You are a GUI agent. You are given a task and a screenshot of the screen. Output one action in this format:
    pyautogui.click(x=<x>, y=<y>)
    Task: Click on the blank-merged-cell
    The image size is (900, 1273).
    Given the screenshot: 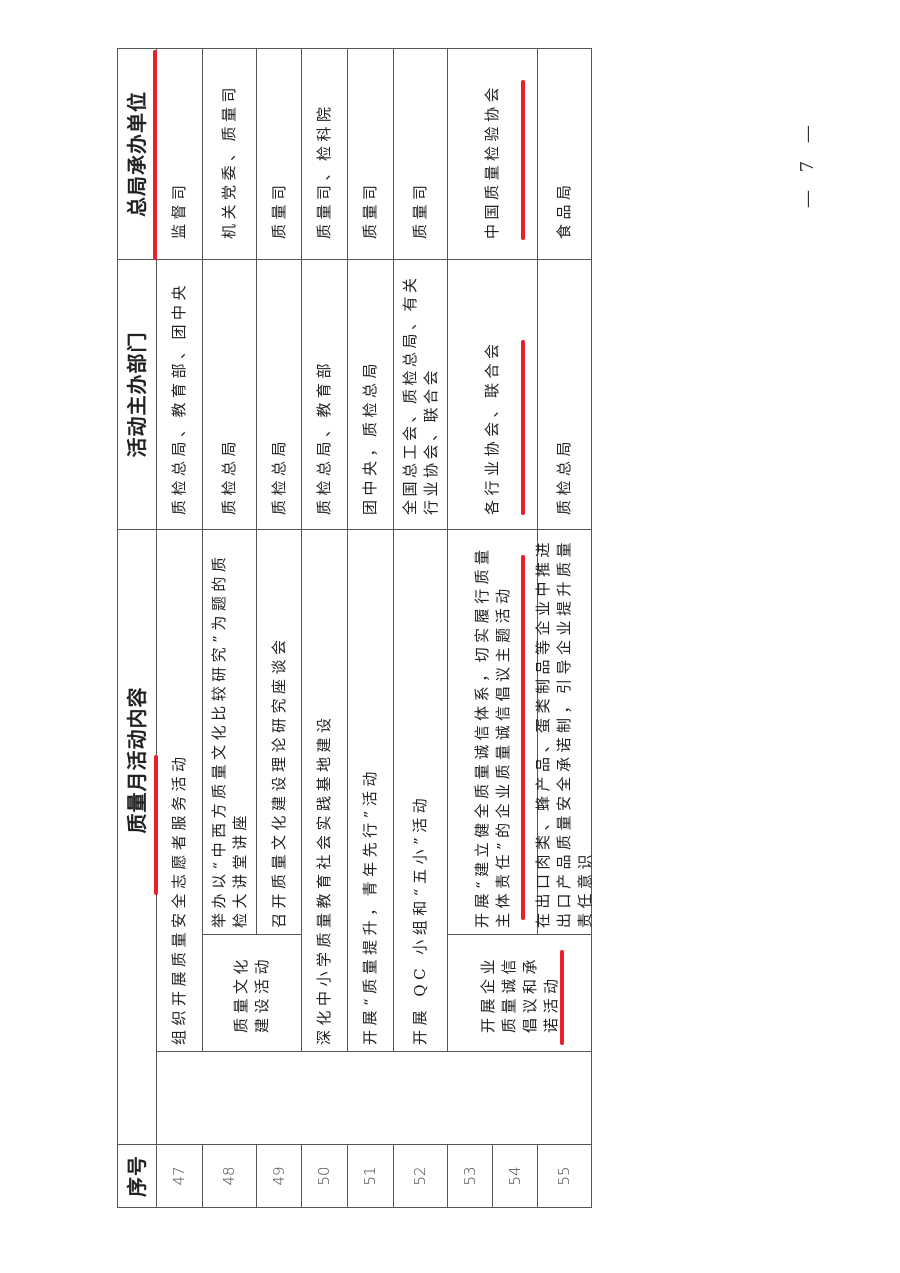 What is the action you would take?
    pyautogui.click(x=374, y=1098)
    